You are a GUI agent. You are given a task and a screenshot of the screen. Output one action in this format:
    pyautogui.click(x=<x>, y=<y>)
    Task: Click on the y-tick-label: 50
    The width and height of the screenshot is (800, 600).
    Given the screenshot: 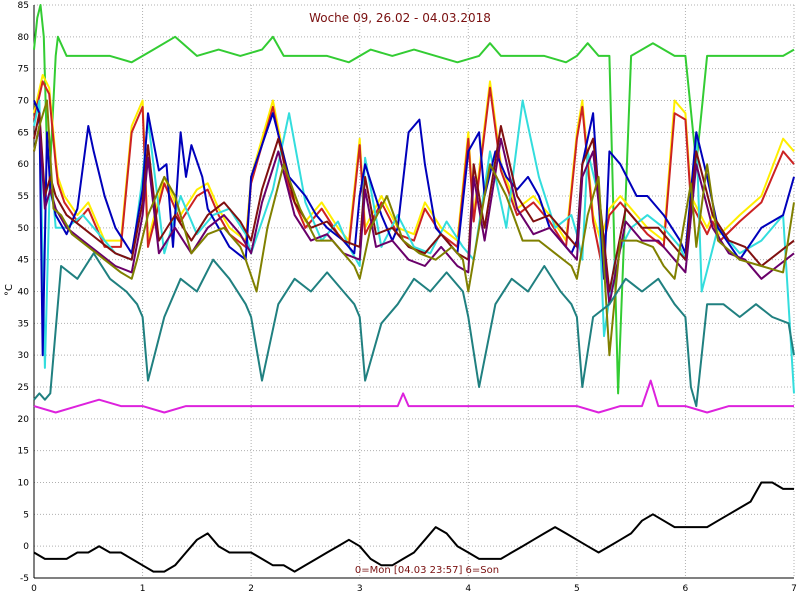 What is the action you would take?
    pyautogui.click(x=24, y=229)
    